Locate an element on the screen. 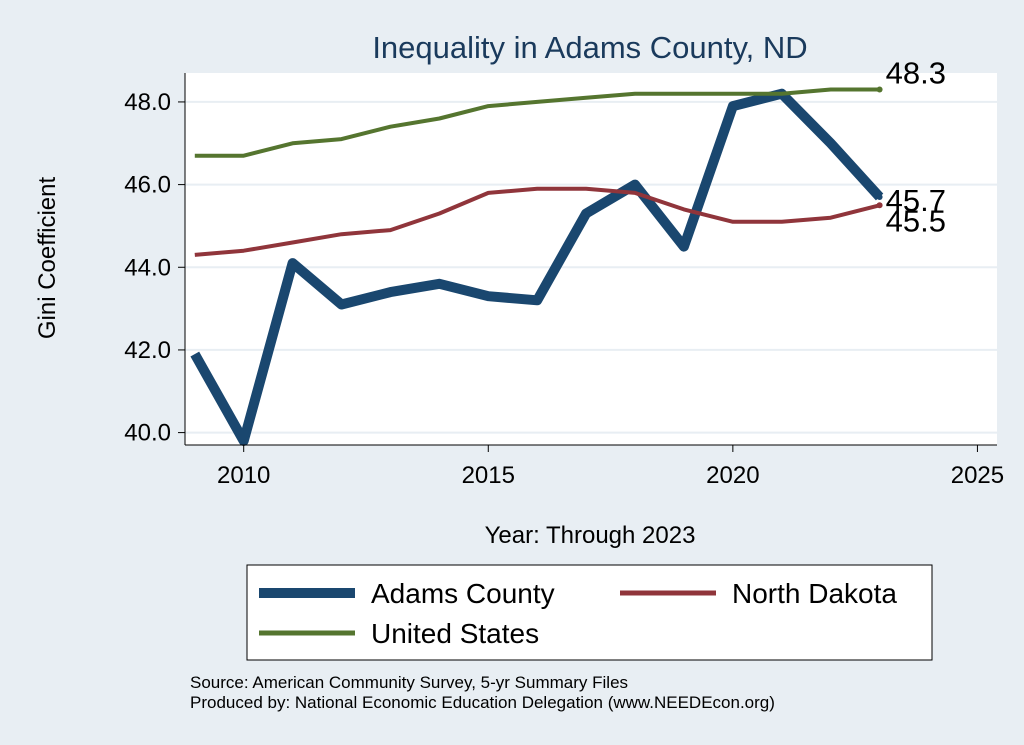 The width and height of the screenshot is (1024, 745). y-tick-label: 40.0 is located at coordinates (147, 433).